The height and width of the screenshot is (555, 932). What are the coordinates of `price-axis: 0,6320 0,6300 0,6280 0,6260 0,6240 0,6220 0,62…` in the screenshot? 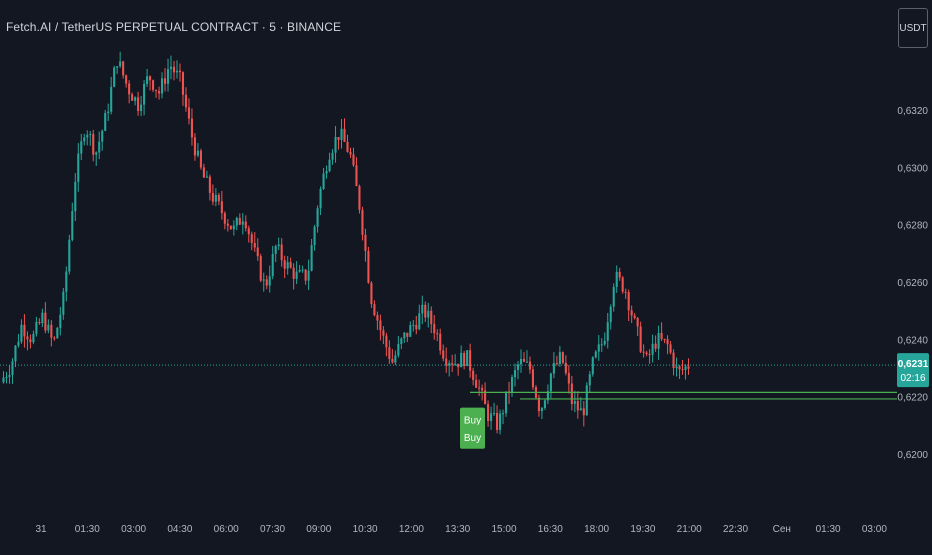 It's located at (912, 283).